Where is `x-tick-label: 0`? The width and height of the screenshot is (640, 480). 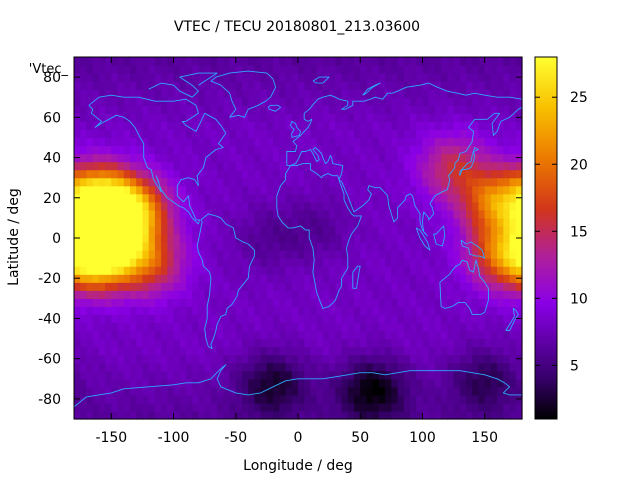
x-tick-label: 0 is located at coordinates (298, 438).